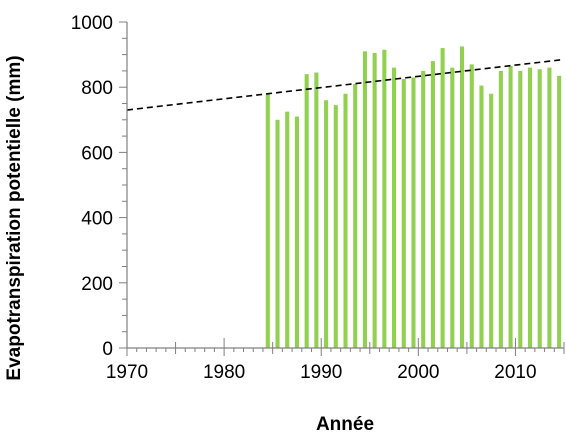  Describe the element at coordinates (511, 207) in the screenshot. I see `bar-2010` at that location.